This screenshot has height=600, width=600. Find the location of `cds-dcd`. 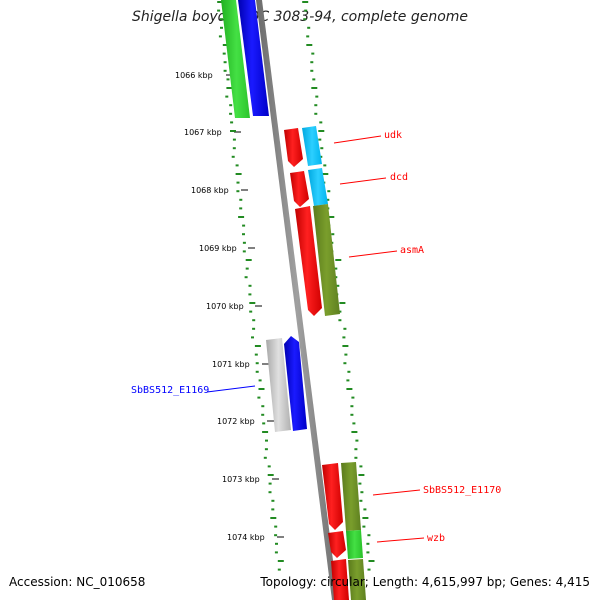

cds-dcd is located at coordinates (318, 187).